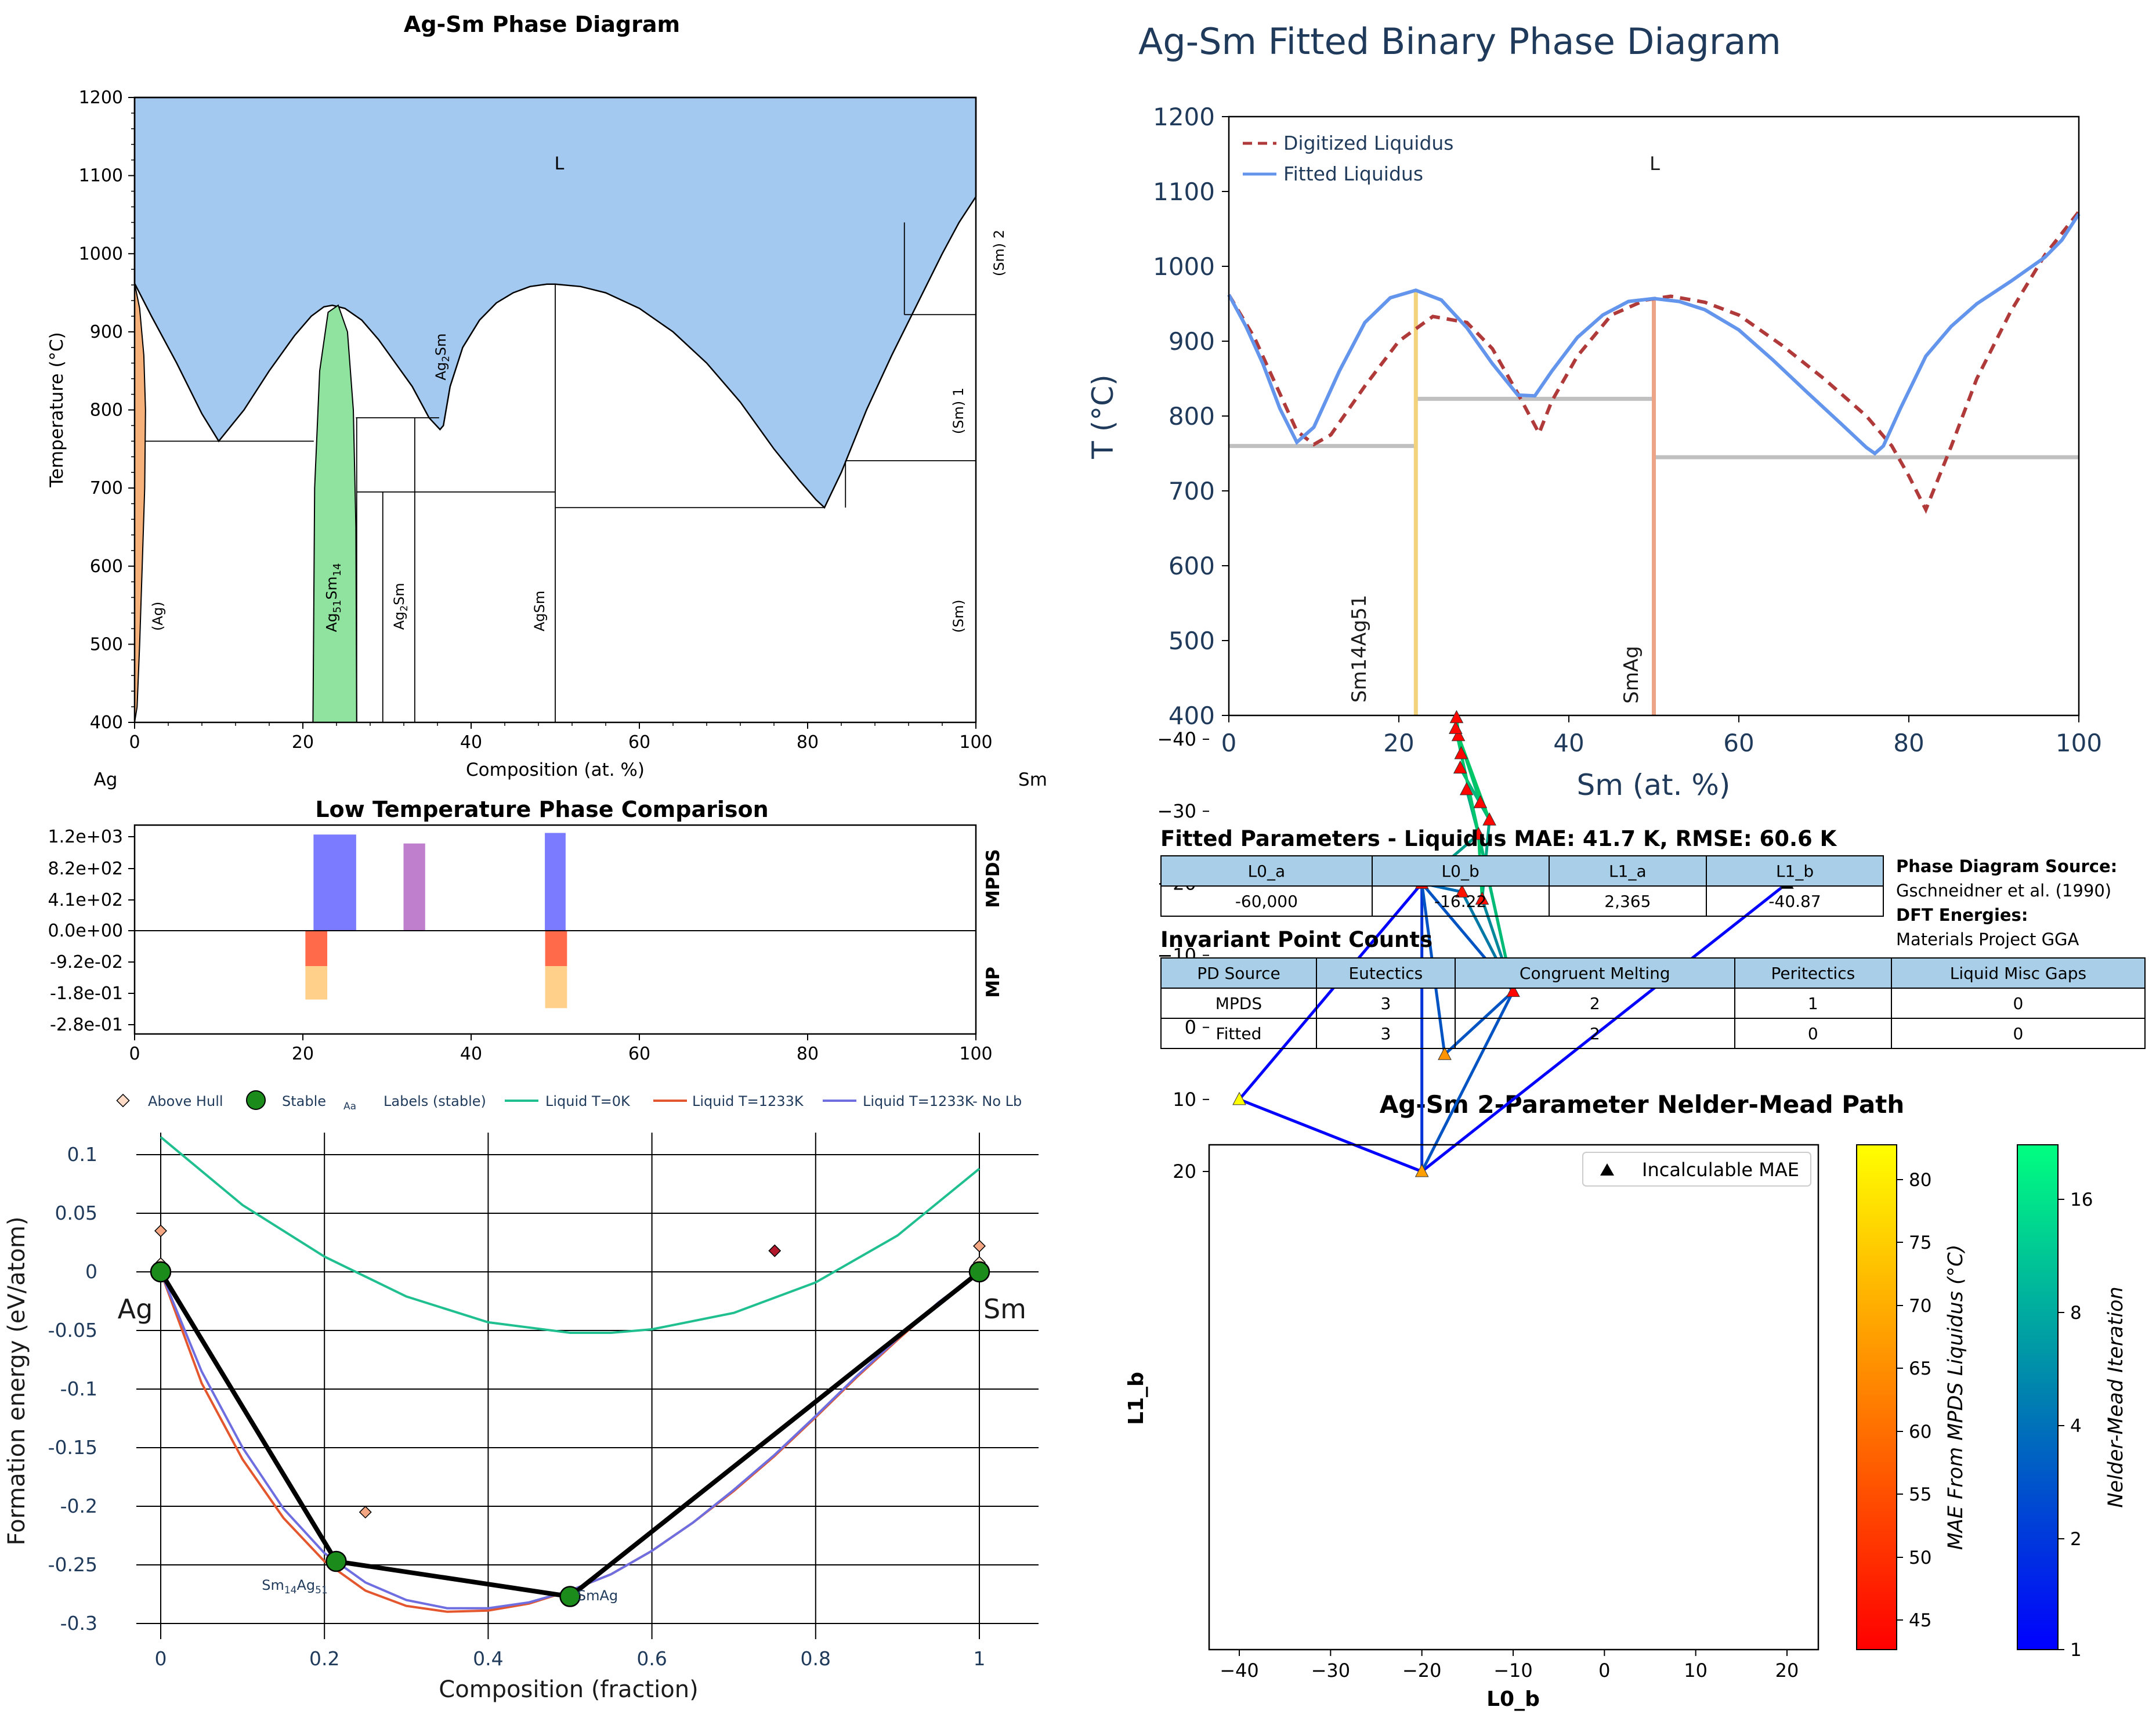  What do you see at coordinates (76, 1213) in the screenshot?
I see `y-tick-label: 0.05` at bounding box center [76, 1213].